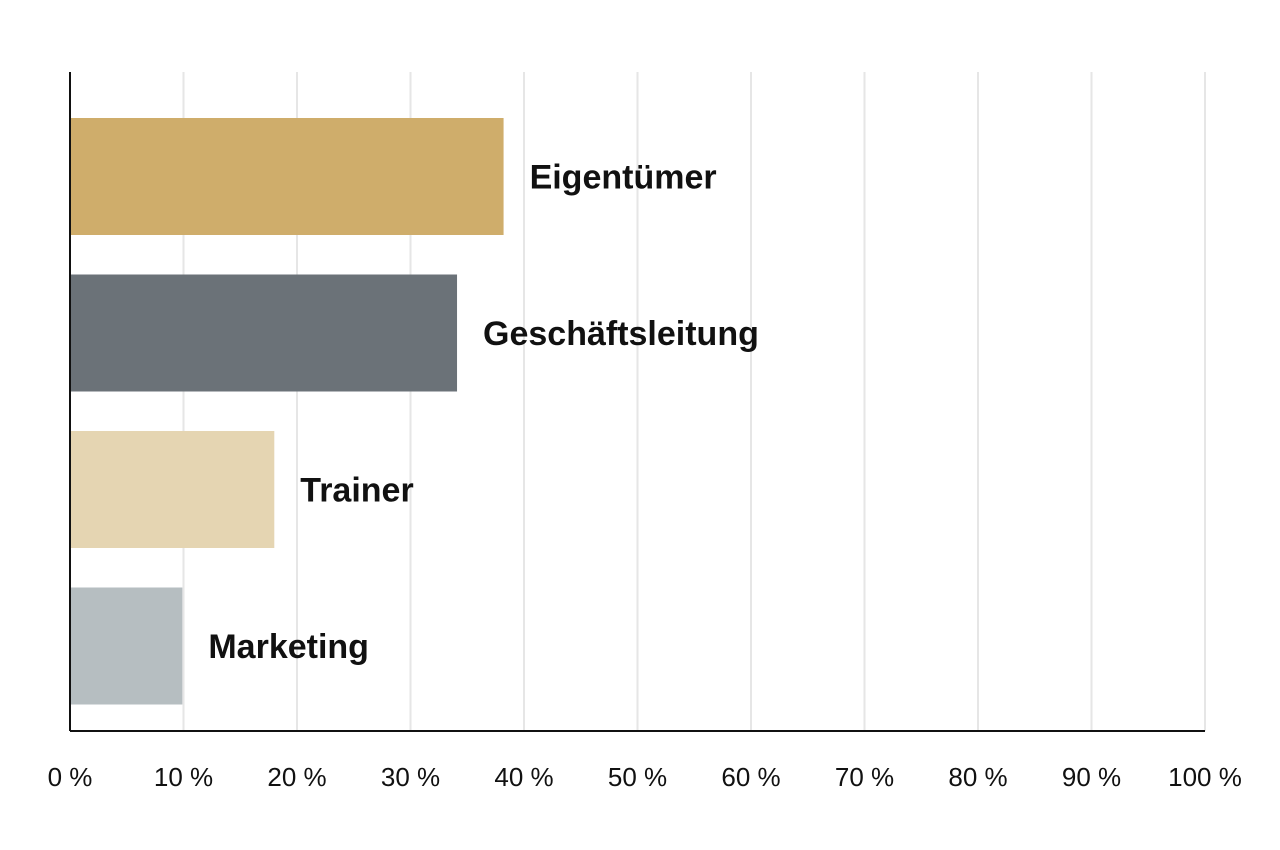 The image size is (1280, 850). What do you see at coordinates (637, 777) in the screenshot?
I see `x-tick-label: 50 %` at bounding box center [637, 777].